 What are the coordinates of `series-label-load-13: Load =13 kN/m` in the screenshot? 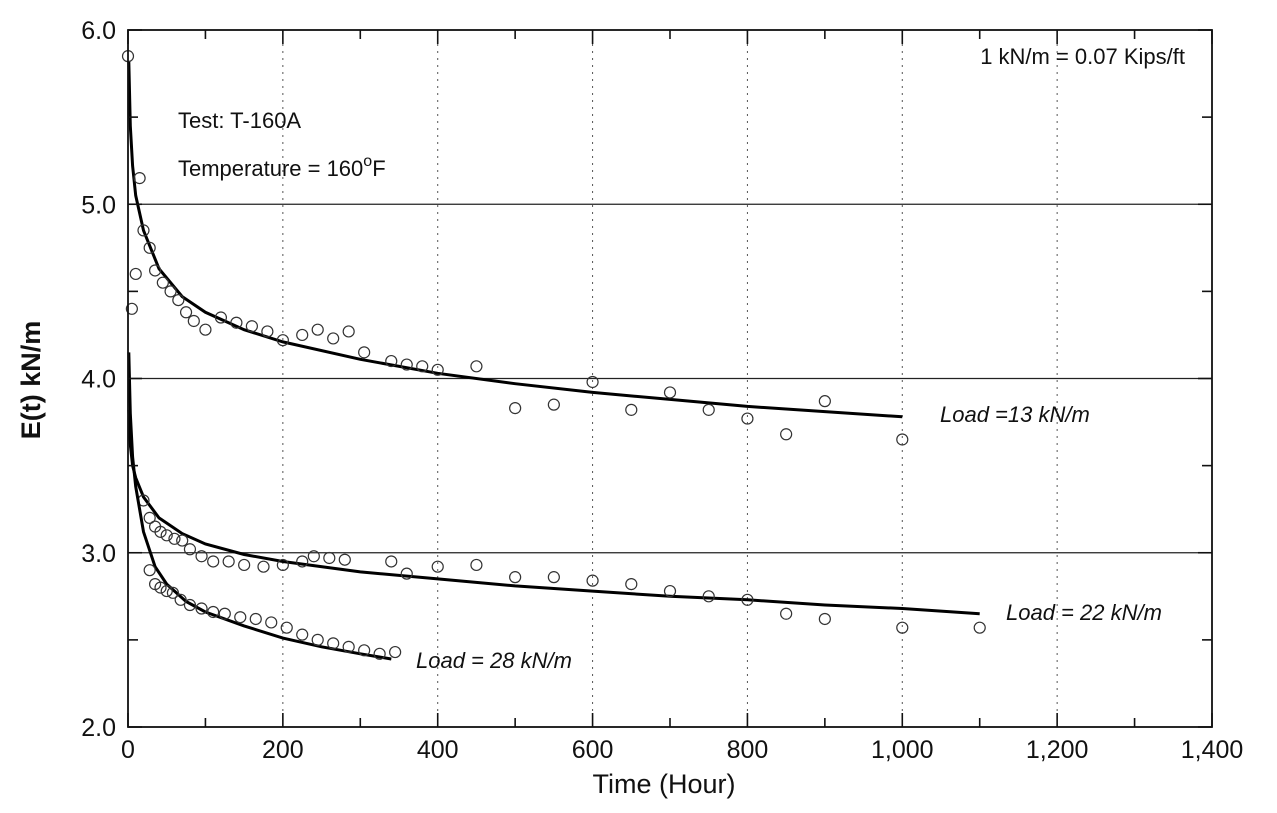 It's located at (1015, 414).